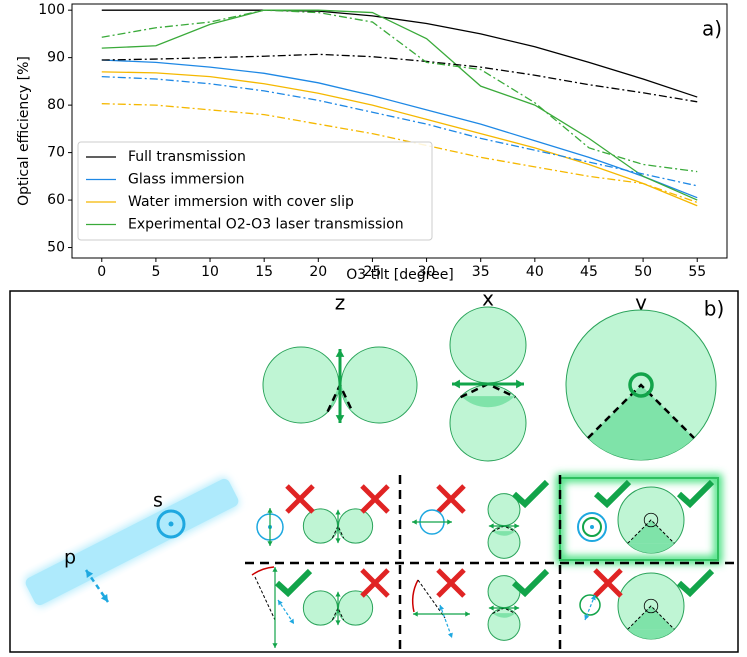  I want to click on x-tick-label: 25, so click(373, 272).